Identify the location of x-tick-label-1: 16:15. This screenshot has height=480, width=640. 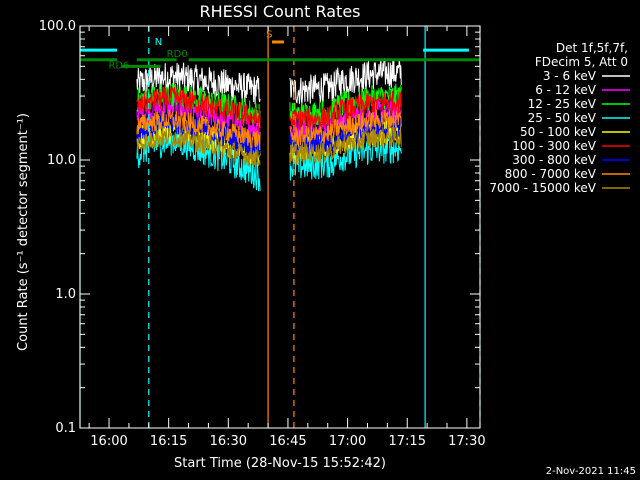
(168, 441).